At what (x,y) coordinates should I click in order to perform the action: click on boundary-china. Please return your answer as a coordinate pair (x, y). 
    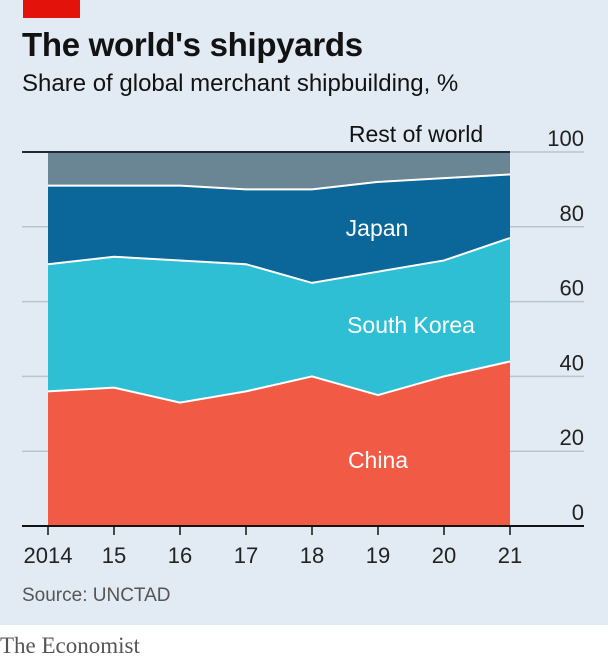
    Looking at the image, I should click on (279, 382).